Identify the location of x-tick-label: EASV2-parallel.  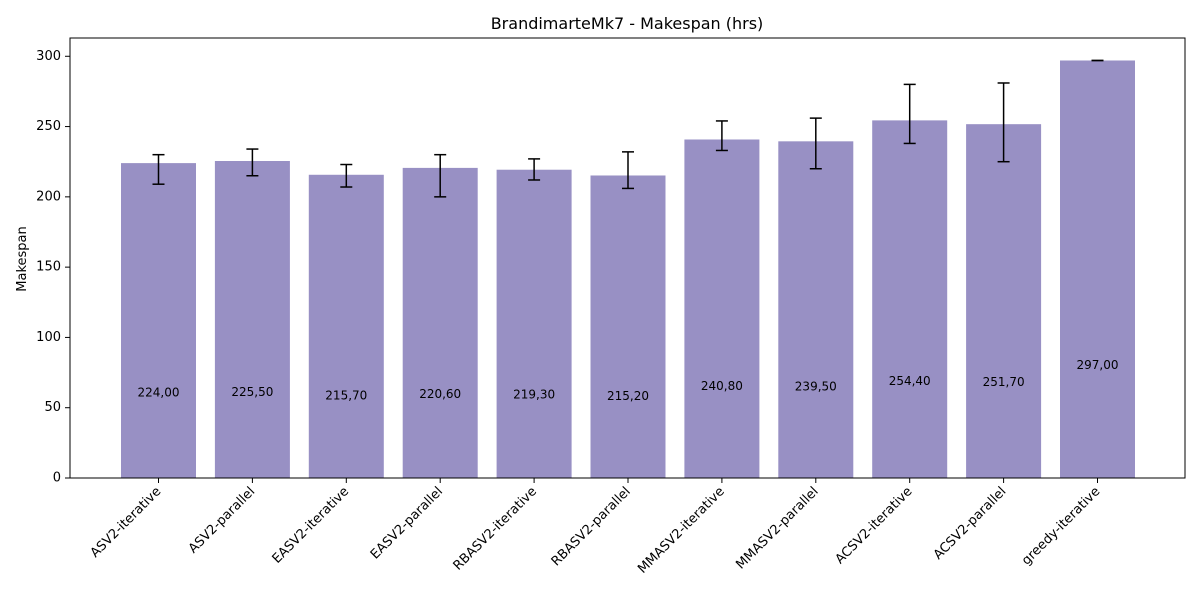
(407, 523).